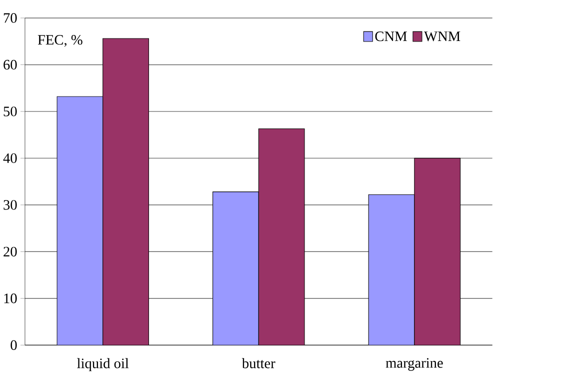 The image size is (572, 381). Describe the element at coordinates (391, 37) in the screenshot. I see `legend-label: CNM` at that location.